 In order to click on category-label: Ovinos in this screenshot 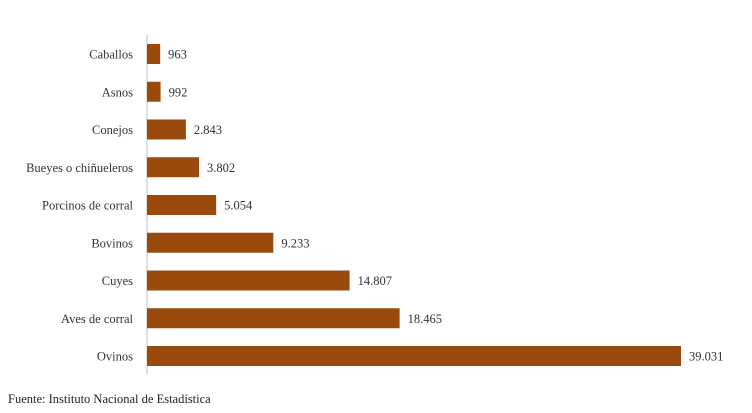, I will do `click(115, 357)`.